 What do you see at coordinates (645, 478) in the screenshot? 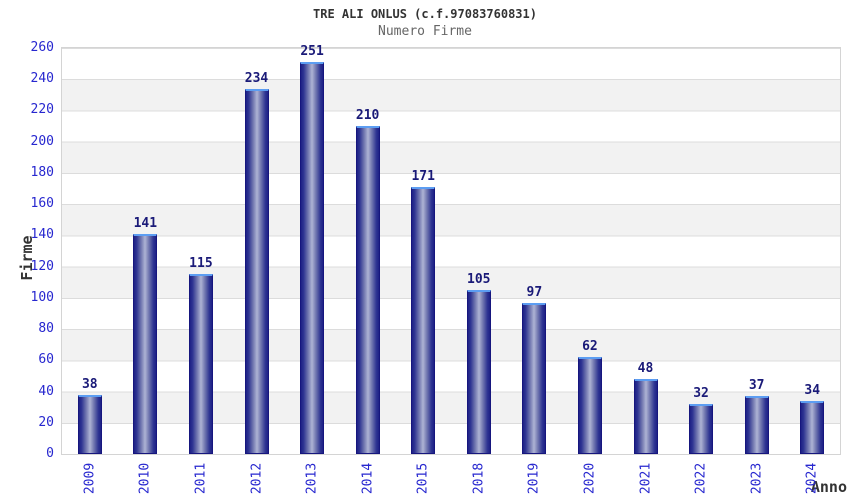
I see `x-tick-label: 2021` at bounding box center [645, 478].